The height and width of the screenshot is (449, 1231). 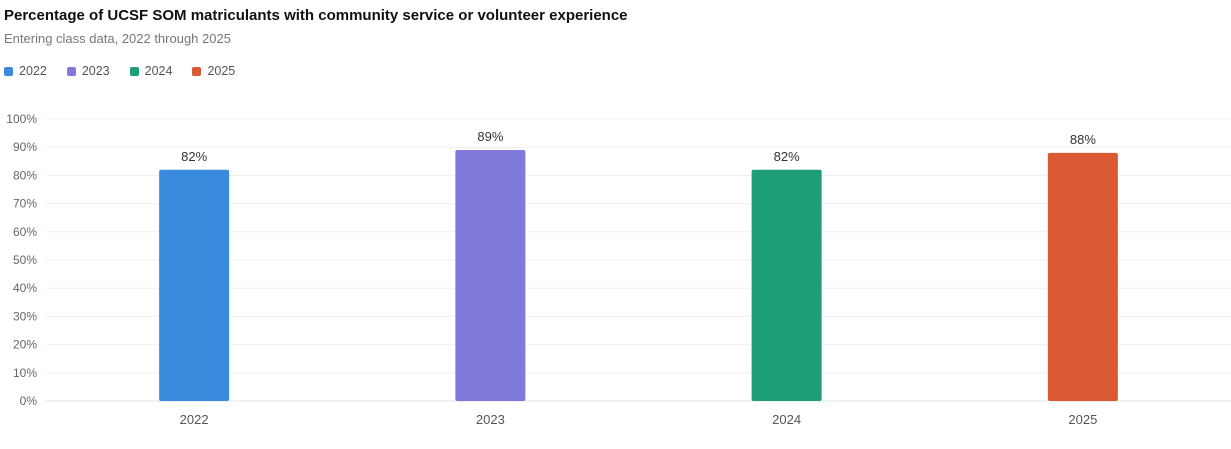 I want to click on bar-2022, so click(x=194, y=285).